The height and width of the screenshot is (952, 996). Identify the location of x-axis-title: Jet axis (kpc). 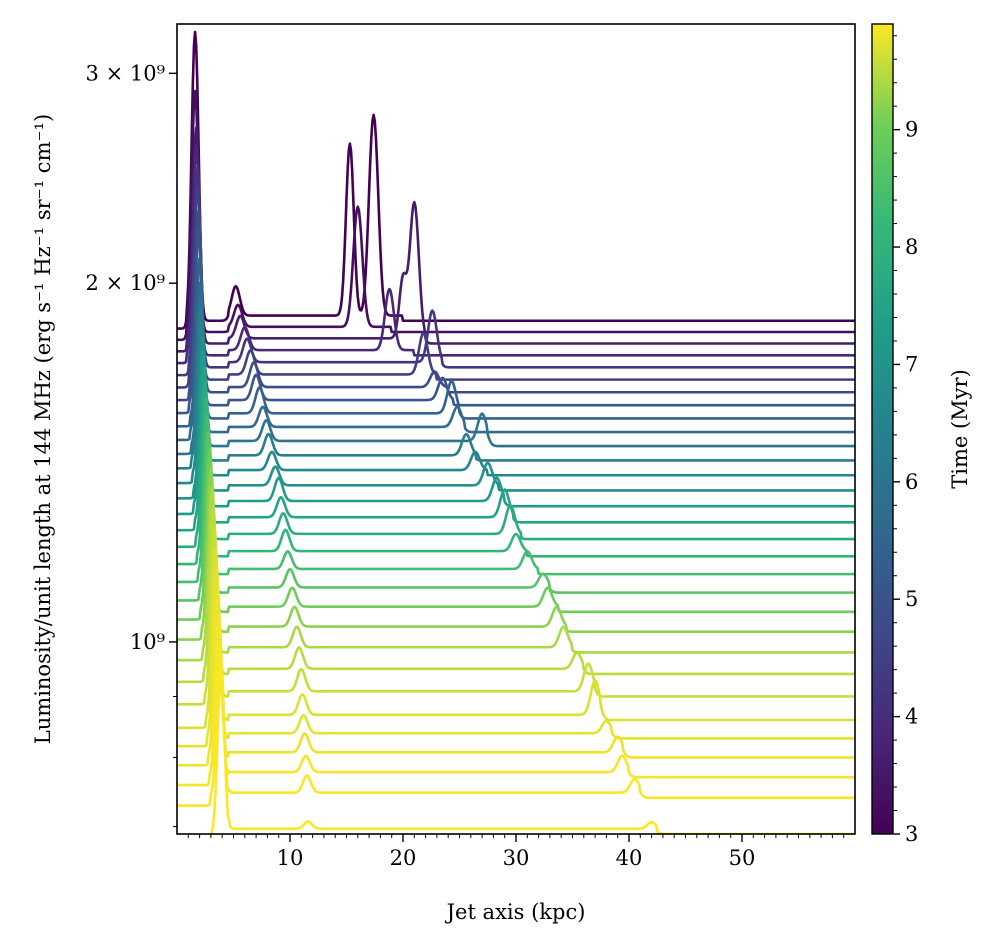
(515, 912).